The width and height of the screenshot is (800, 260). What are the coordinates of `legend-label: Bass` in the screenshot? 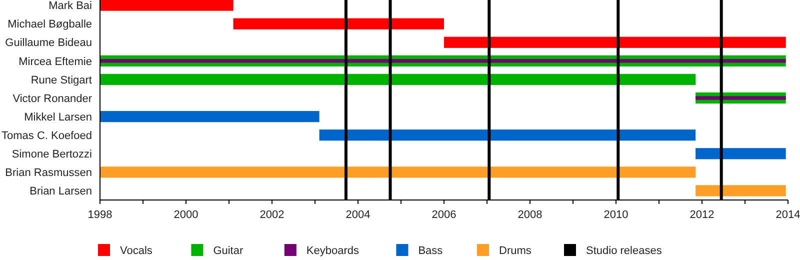 It's located at (431, 250).